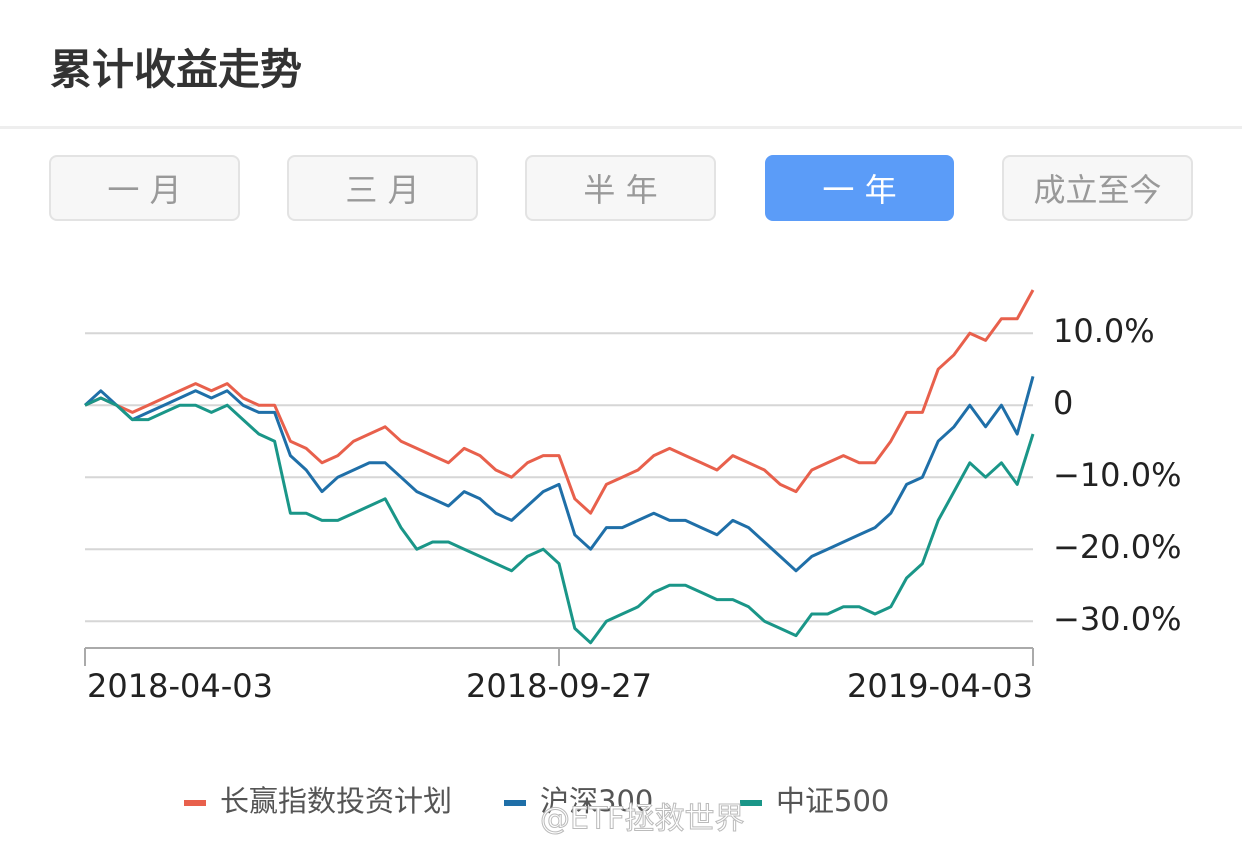  What do you see at coordinates (1063, 403) in the screenshot?
I see `y-tick-label: 0` at bounding box center [1063, 403].